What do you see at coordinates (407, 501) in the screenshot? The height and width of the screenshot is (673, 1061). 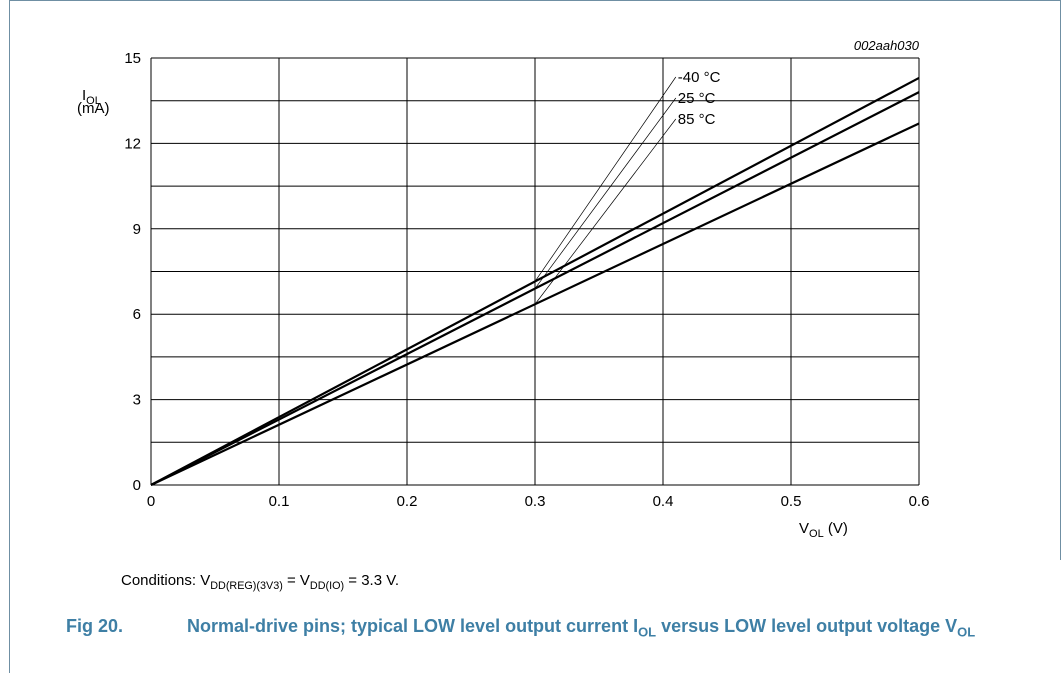 I see `x-tick-label: 0.2` at bounding box center [407, 501].